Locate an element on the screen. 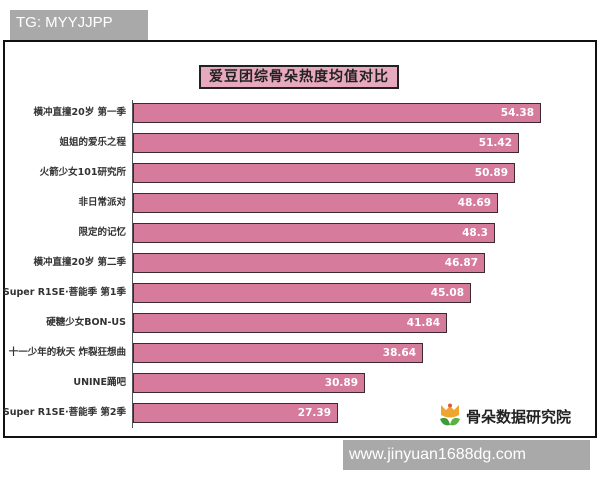  bar-value-label: 48.3 is located at coordinates (475, 233).